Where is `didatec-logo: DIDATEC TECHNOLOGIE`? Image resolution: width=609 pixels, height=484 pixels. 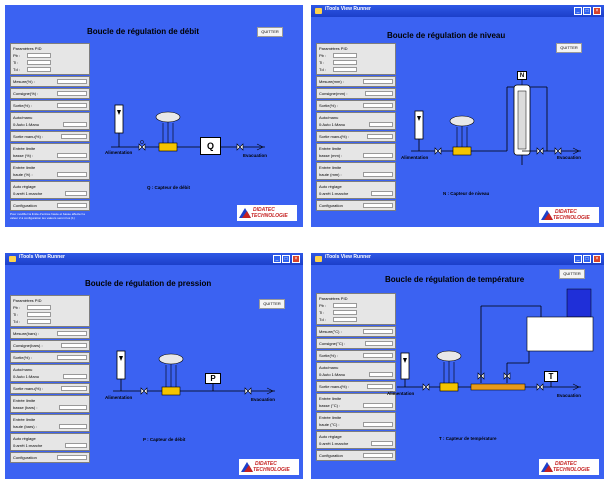 didatec-logo: DIDATEC TECHNOLOGIE is located at coordinates (269, 467).